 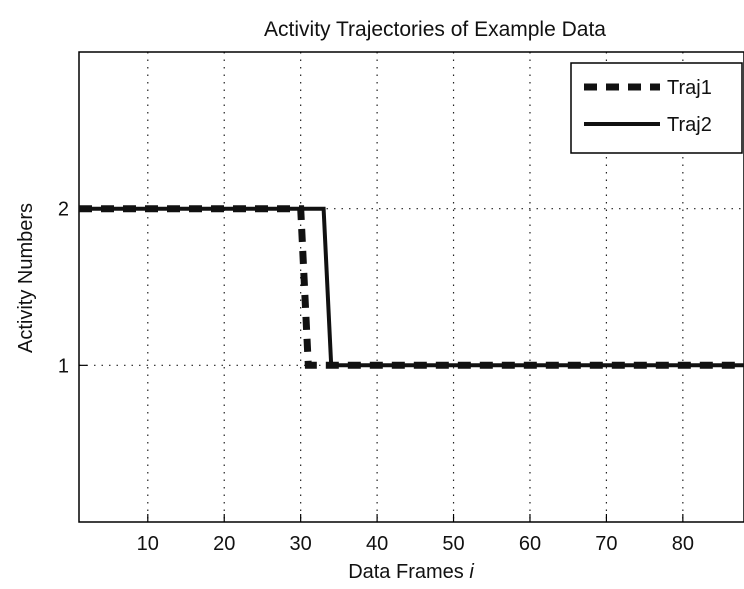 What do you see at coordinates (606, 544) in the screenshot?
I see `x-tick-label: 70` at bounding box center [606, 544].